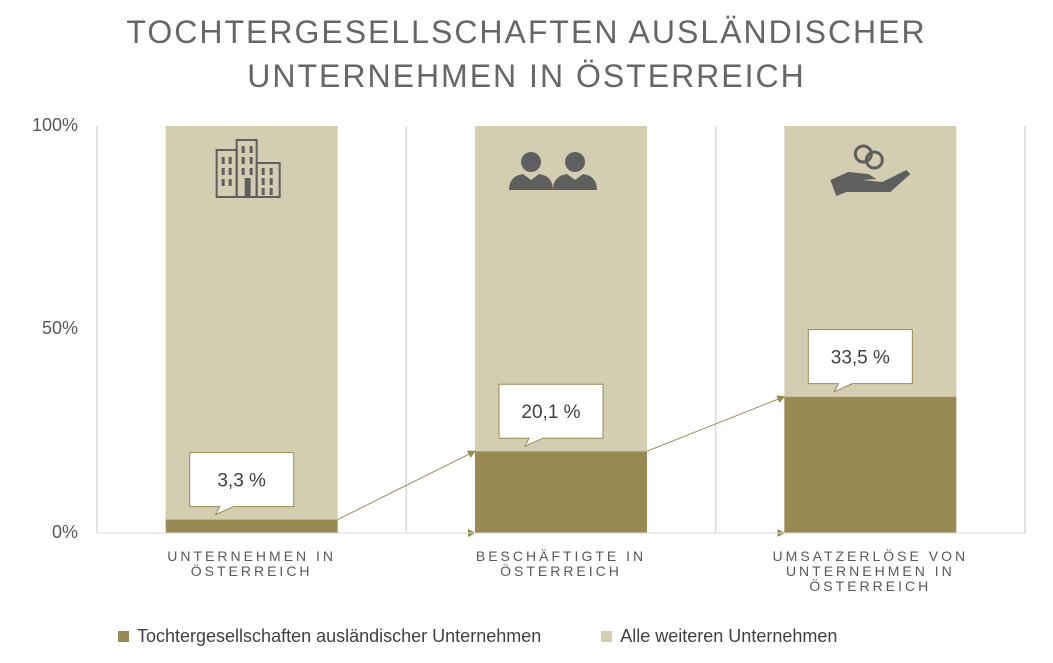 The image size is (1053, 663). Describe the element at coordinates (526, 76) in the screenshot. I see `title-line: UNTERNEHMEN IN ÖSTERREICH` at that location.